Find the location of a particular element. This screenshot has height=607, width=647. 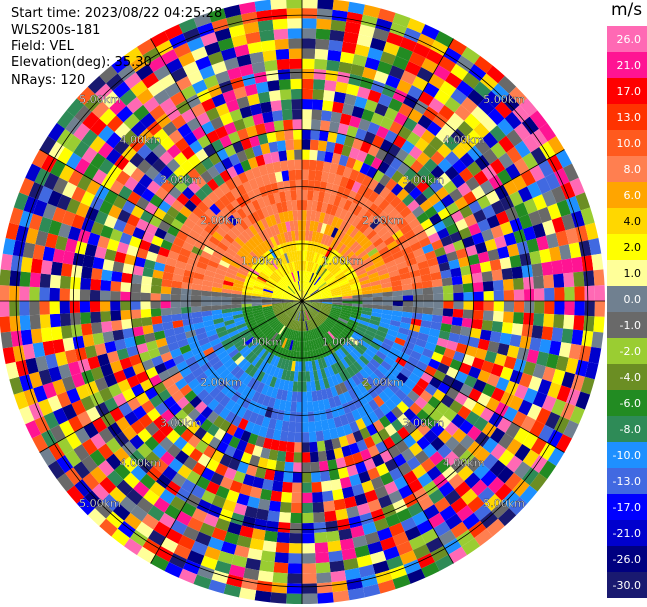

colorbar-tick-label: -26.0 is located at coordinates (627, 559).